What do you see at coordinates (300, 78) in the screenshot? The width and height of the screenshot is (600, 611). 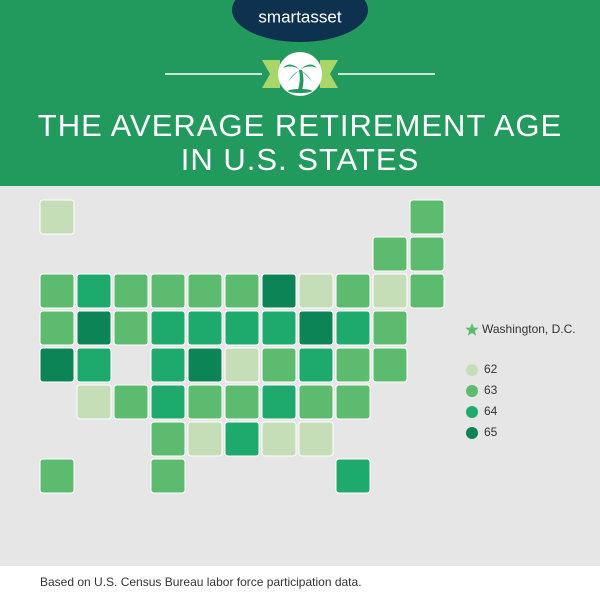 I see `palm-icon` at bounding box center [300, 78].